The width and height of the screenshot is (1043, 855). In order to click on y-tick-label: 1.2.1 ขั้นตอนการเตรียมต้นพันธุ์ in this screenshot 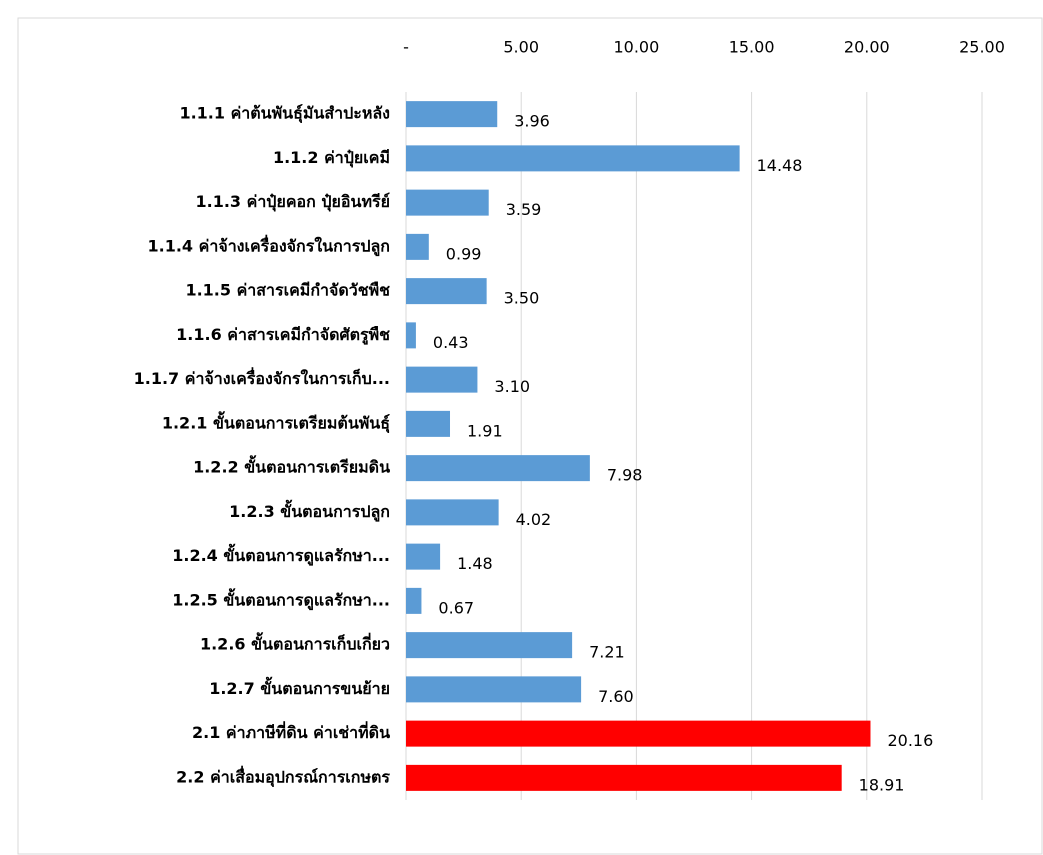, I will do `click(276, 421)`.